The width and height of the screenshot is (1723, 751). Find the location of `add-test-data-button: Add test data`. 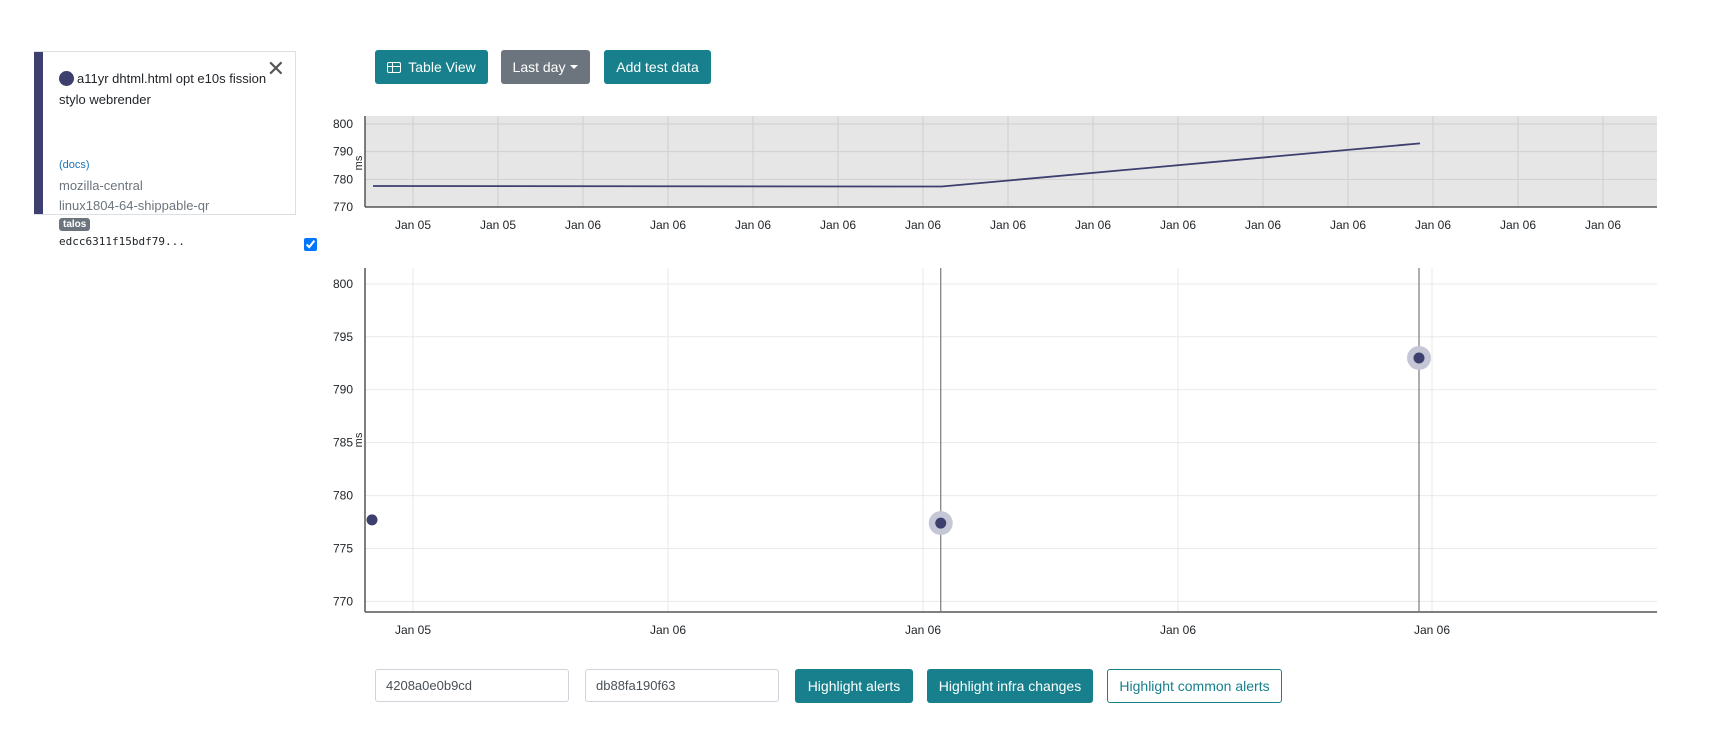

add-test-data-button: Add test data is located at coordinates (657, 67).